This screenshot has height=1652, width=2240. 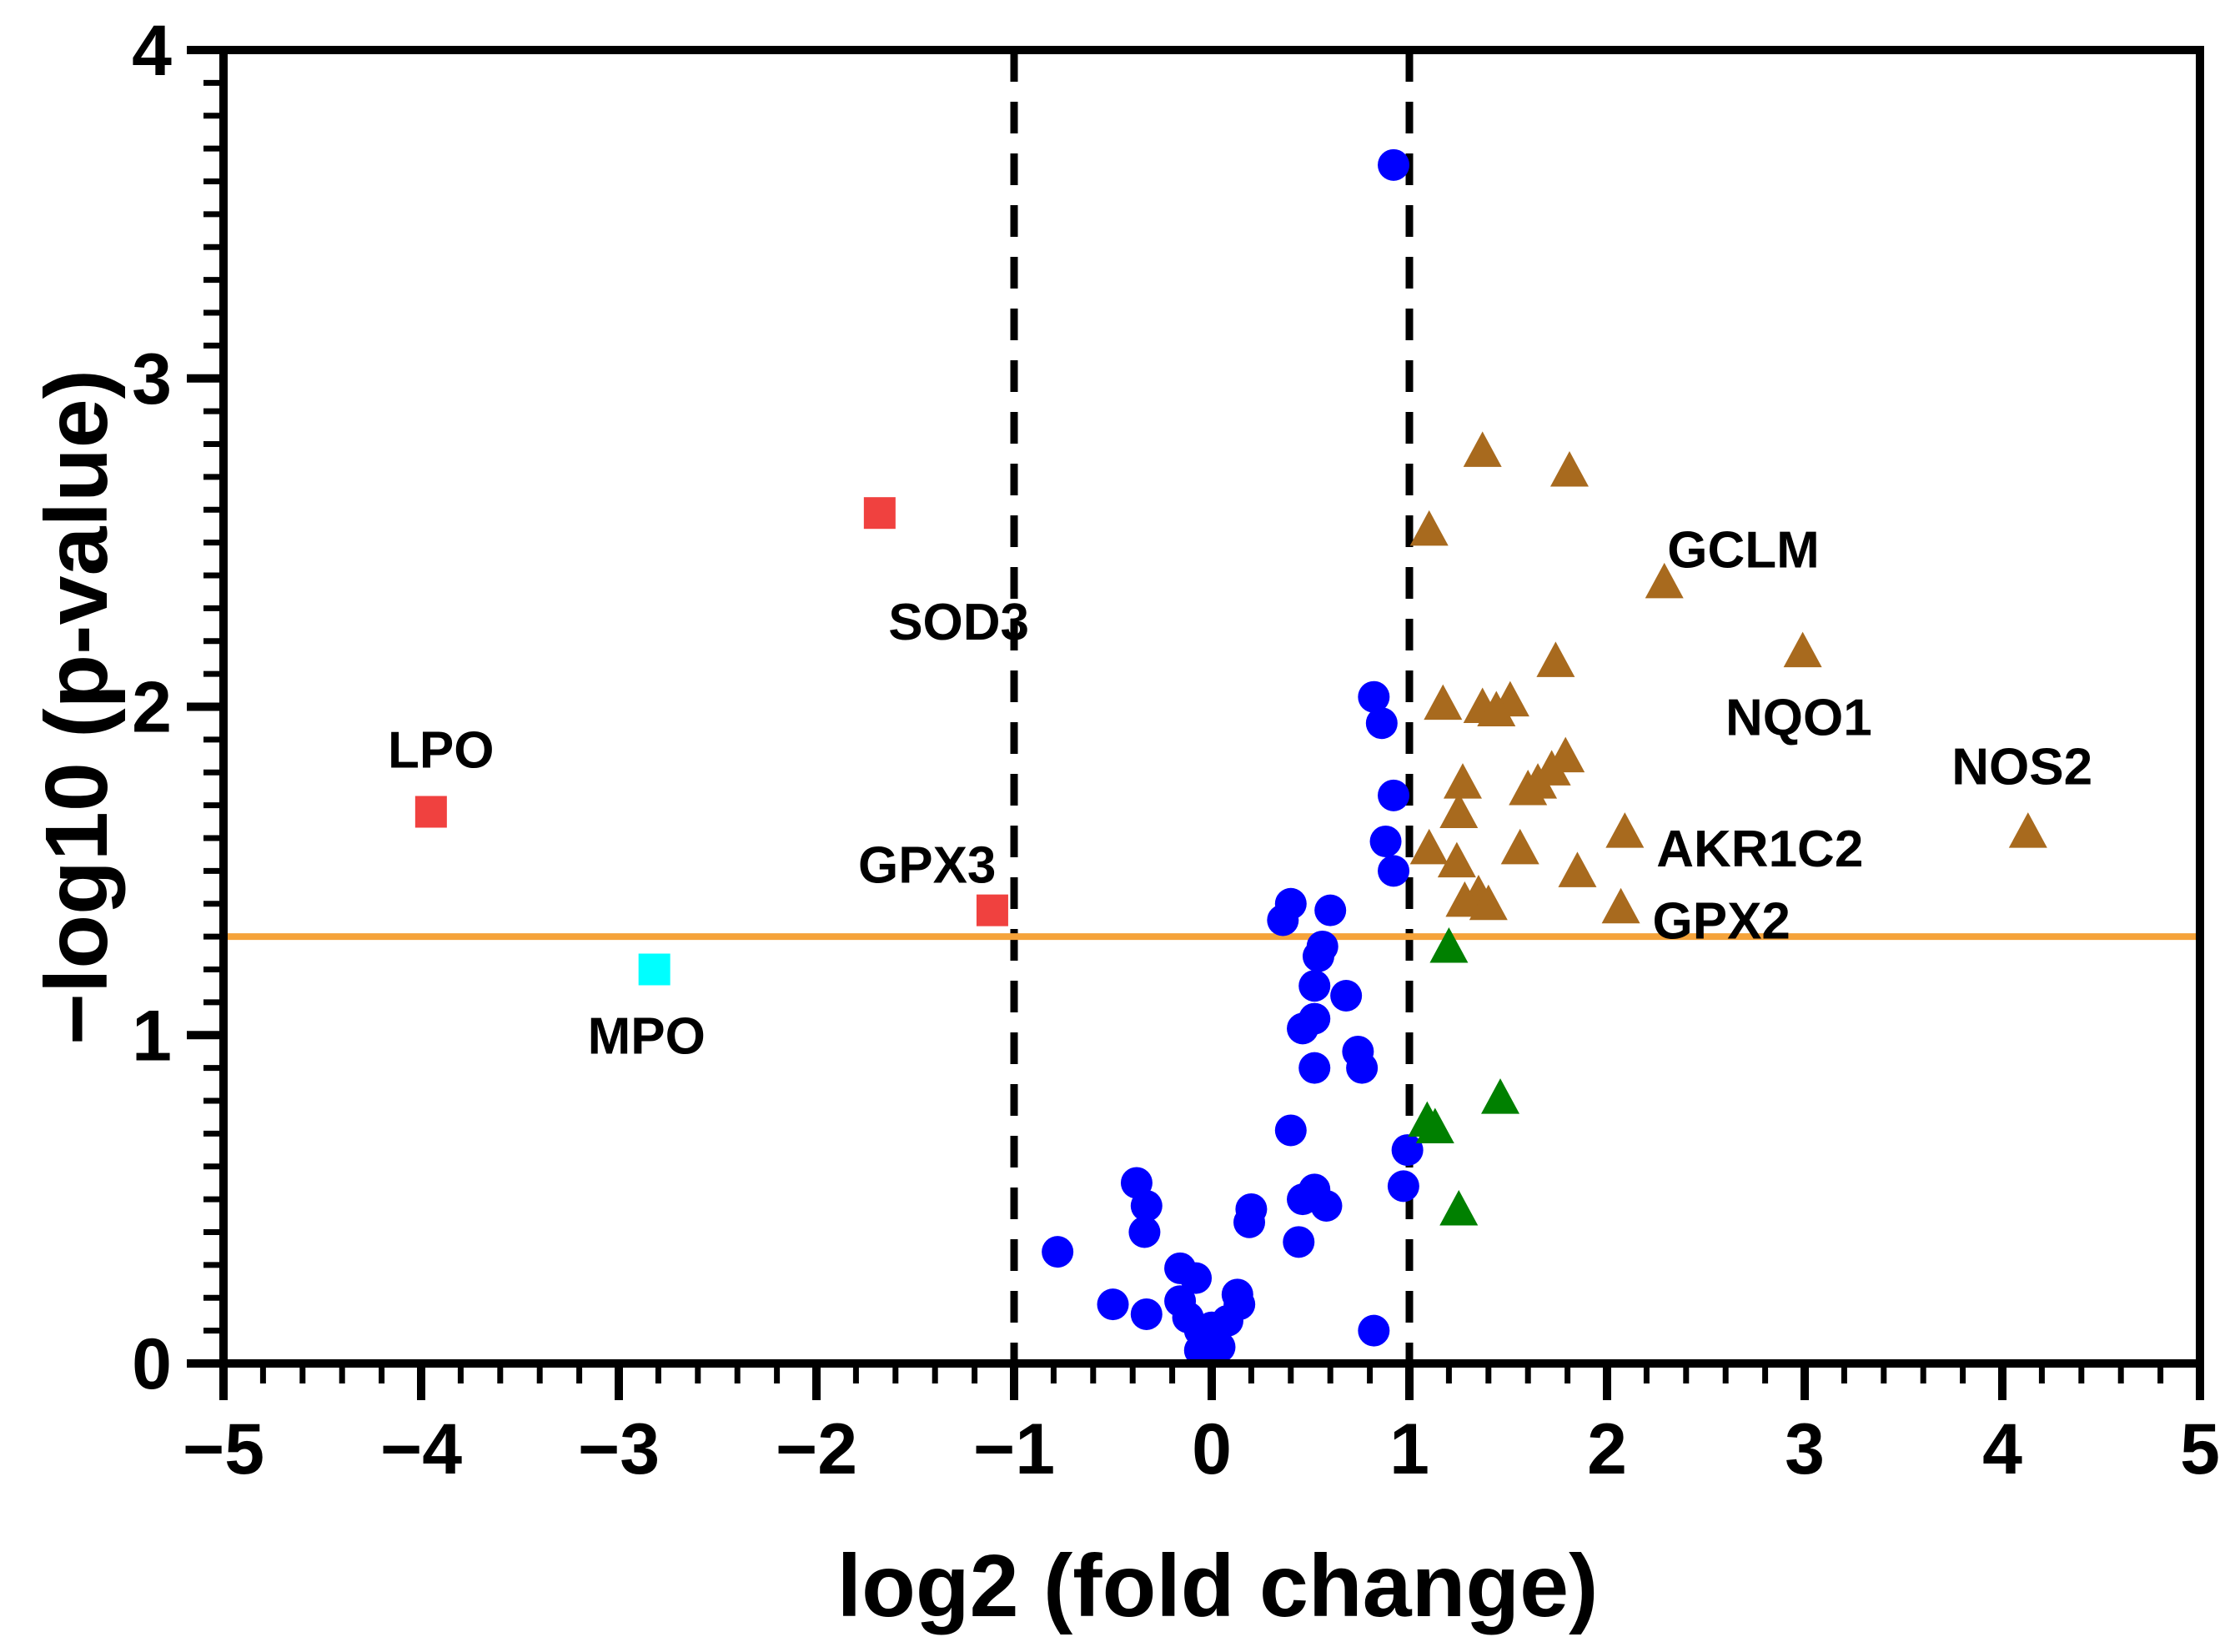 What do you see at coordinates (619, 1449) in the screenshot?
I see `x-tick-label: −3` at bounding box center [619, 1449].